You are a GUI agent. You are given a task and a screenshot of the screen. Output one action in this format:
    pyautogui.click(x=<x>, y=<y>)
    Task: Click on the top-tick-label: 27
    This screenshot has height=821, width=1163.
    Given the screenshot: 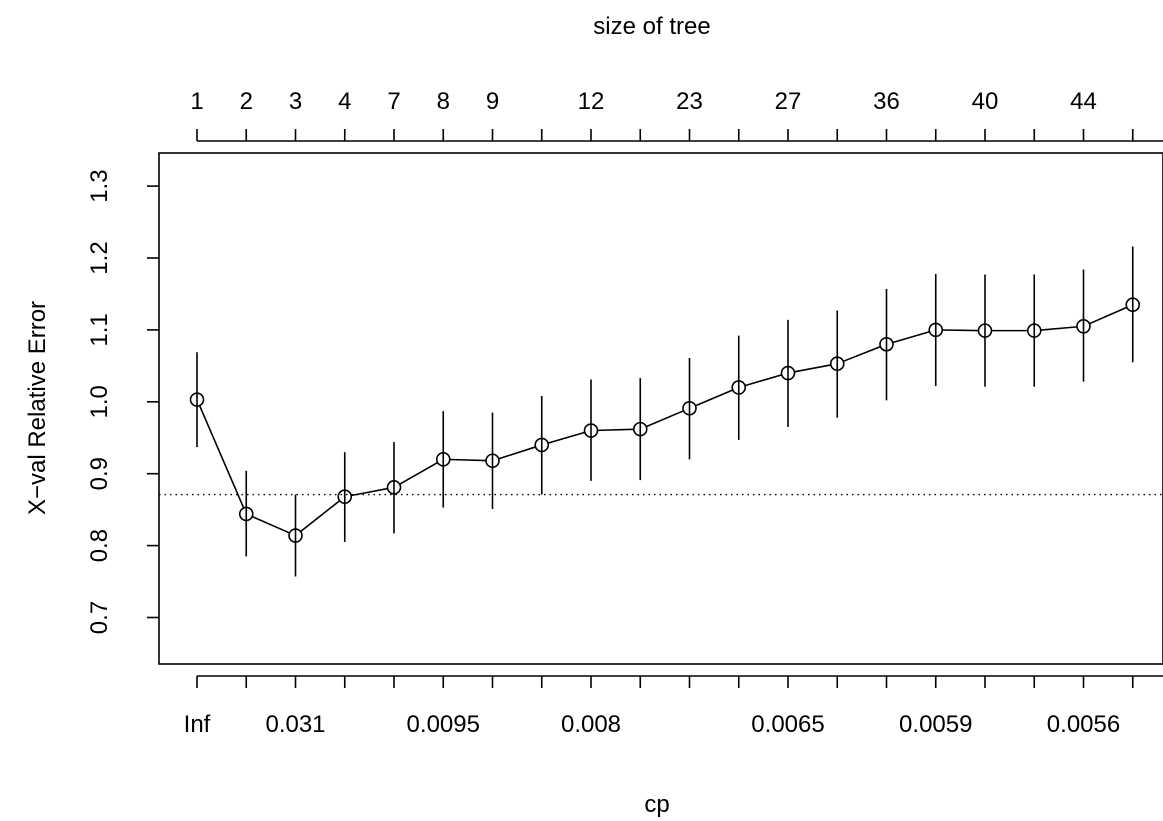 What is the action you would take?
    pyautogui.click(x=788, y=101)
    